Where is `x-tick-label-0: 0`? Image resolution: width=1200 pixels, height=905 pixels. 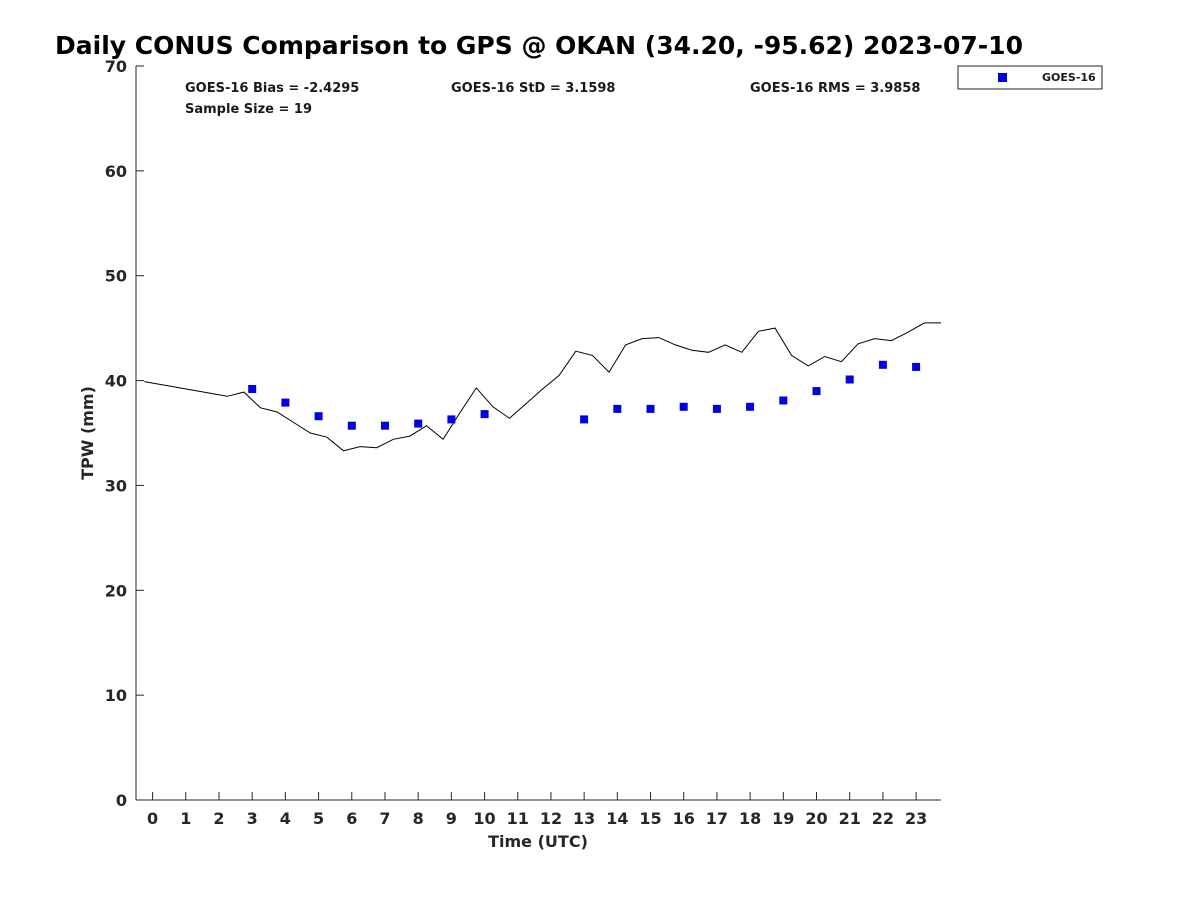 x-tick-label-0: 0 is located at coordinates (152, 818).